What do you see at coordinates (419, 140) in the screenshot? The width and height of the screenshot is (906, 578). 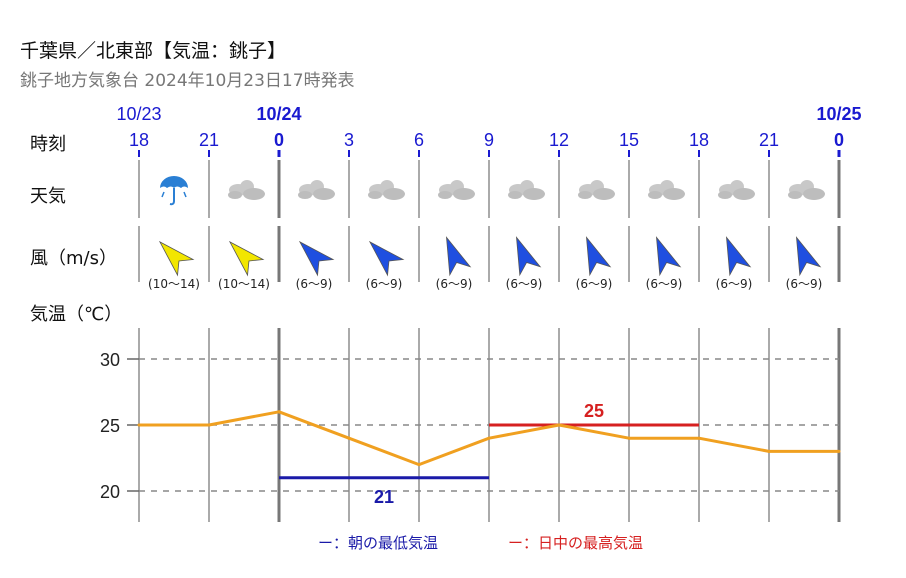 I see `hour-label: 6` at bounding box center [419, 140].